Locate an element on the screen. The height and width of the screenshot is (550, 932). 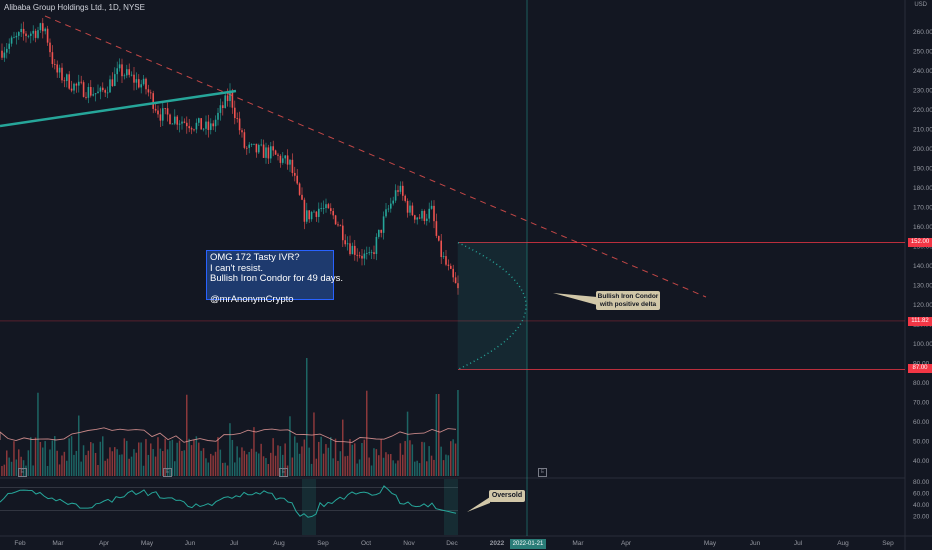
time-tick-label: May is located at coordinates (710, 543).